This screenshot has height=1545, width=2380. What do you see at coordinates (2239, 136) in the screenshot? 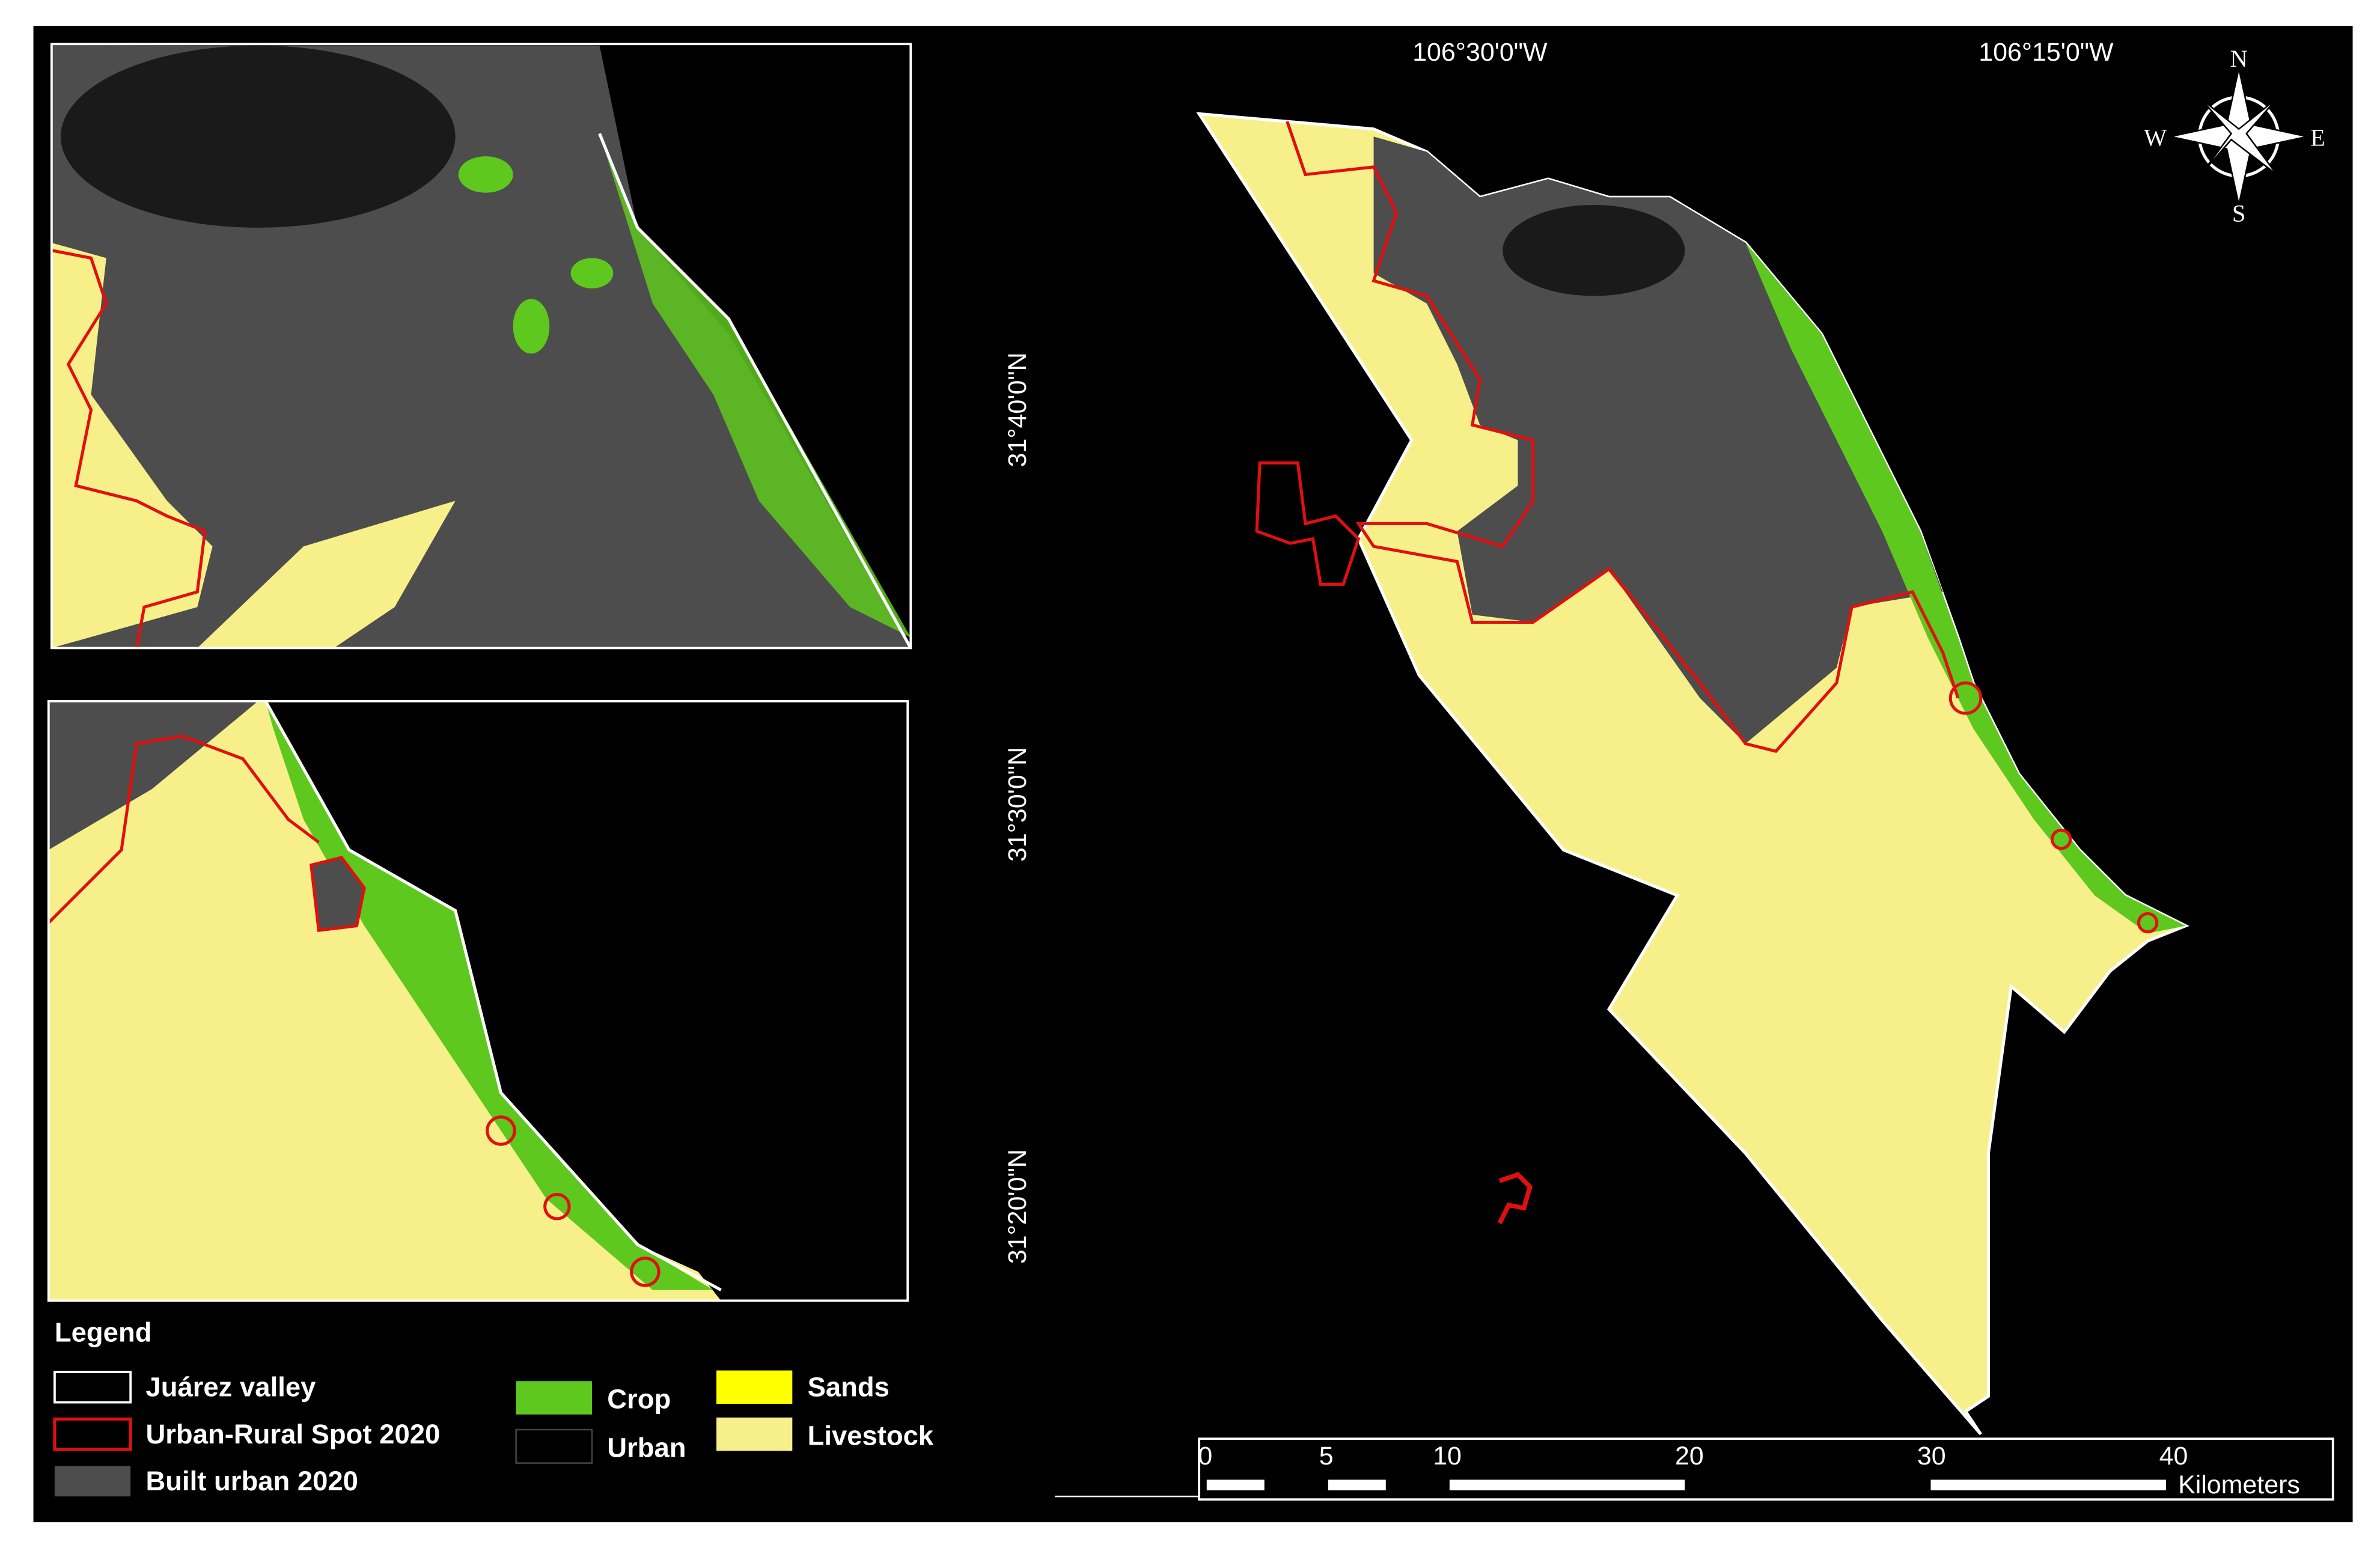
I see `compass-star` at bounding box center [2239, 136].